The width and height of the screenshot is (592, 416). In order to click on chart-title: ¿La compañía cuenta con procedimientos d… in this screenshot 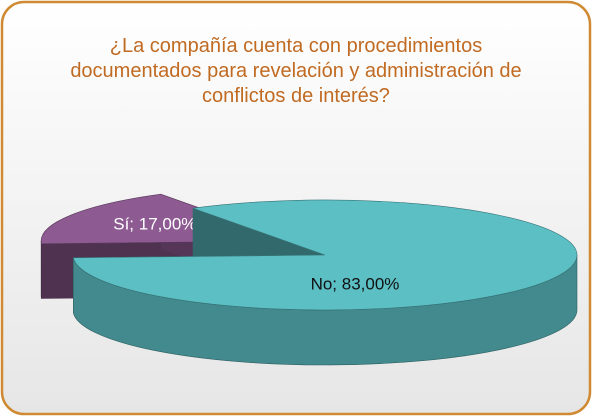, I will do `click(296, 71)`.